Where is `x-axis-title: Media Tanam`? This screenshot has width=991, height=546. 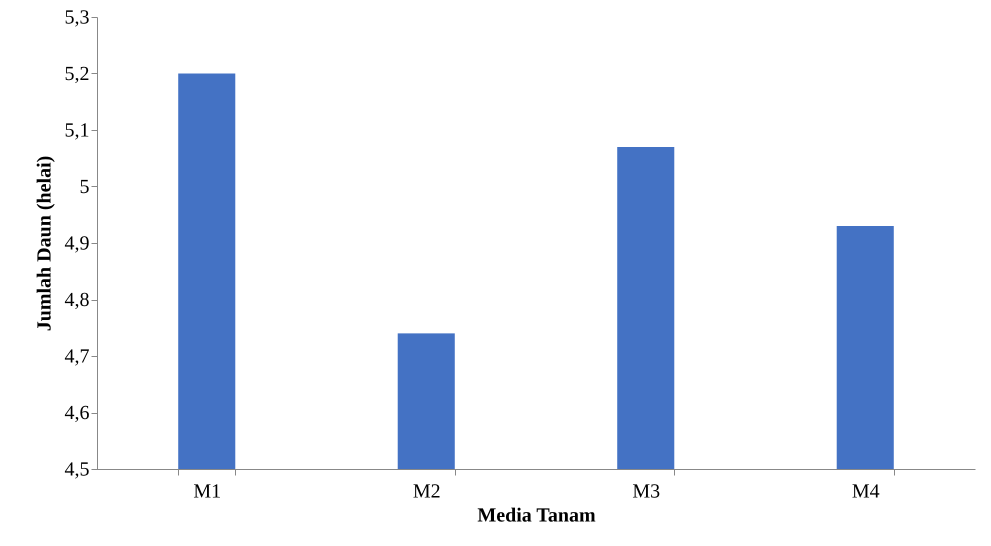 x-axis-title: Media Tanam is located at coordinates (536, 515).